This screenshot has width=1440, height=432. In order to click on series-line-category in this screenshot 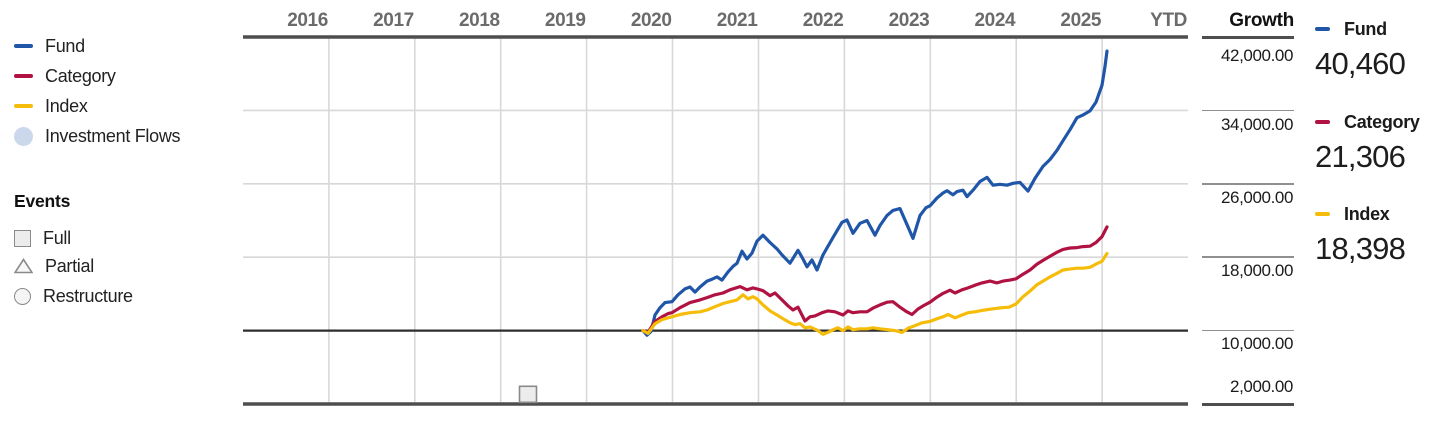, I will do `click(875, 279)`.